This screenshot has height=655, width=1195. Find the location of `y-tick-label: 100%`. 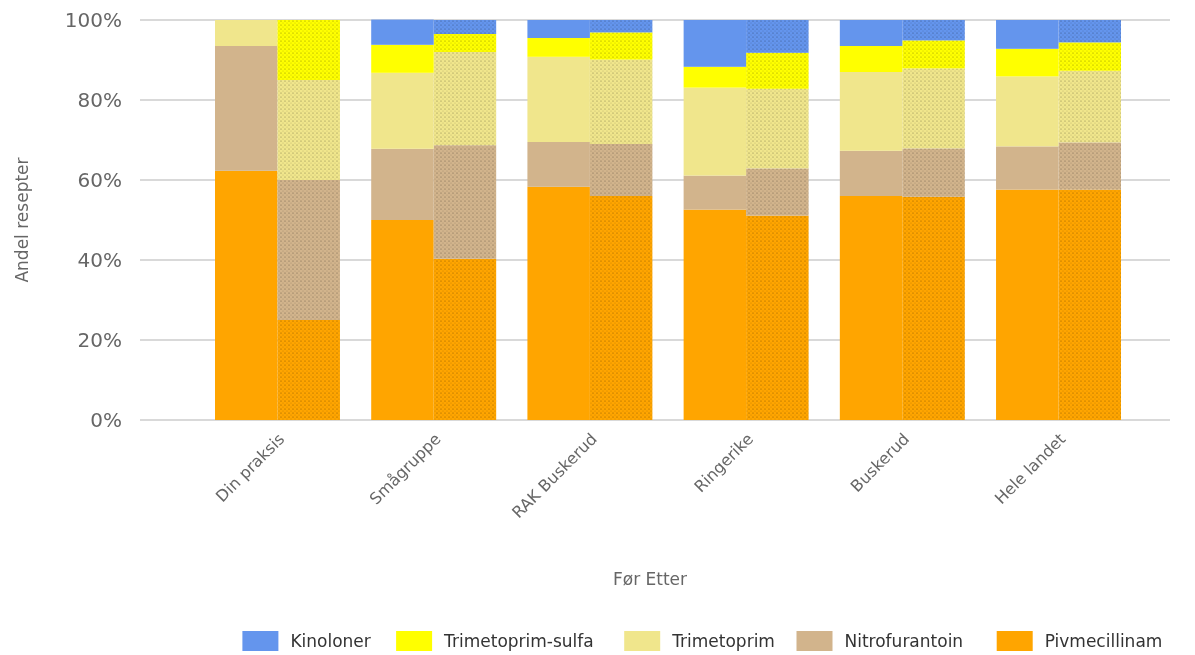

y-tick-label: 100% is located at coordinates (93, 20).